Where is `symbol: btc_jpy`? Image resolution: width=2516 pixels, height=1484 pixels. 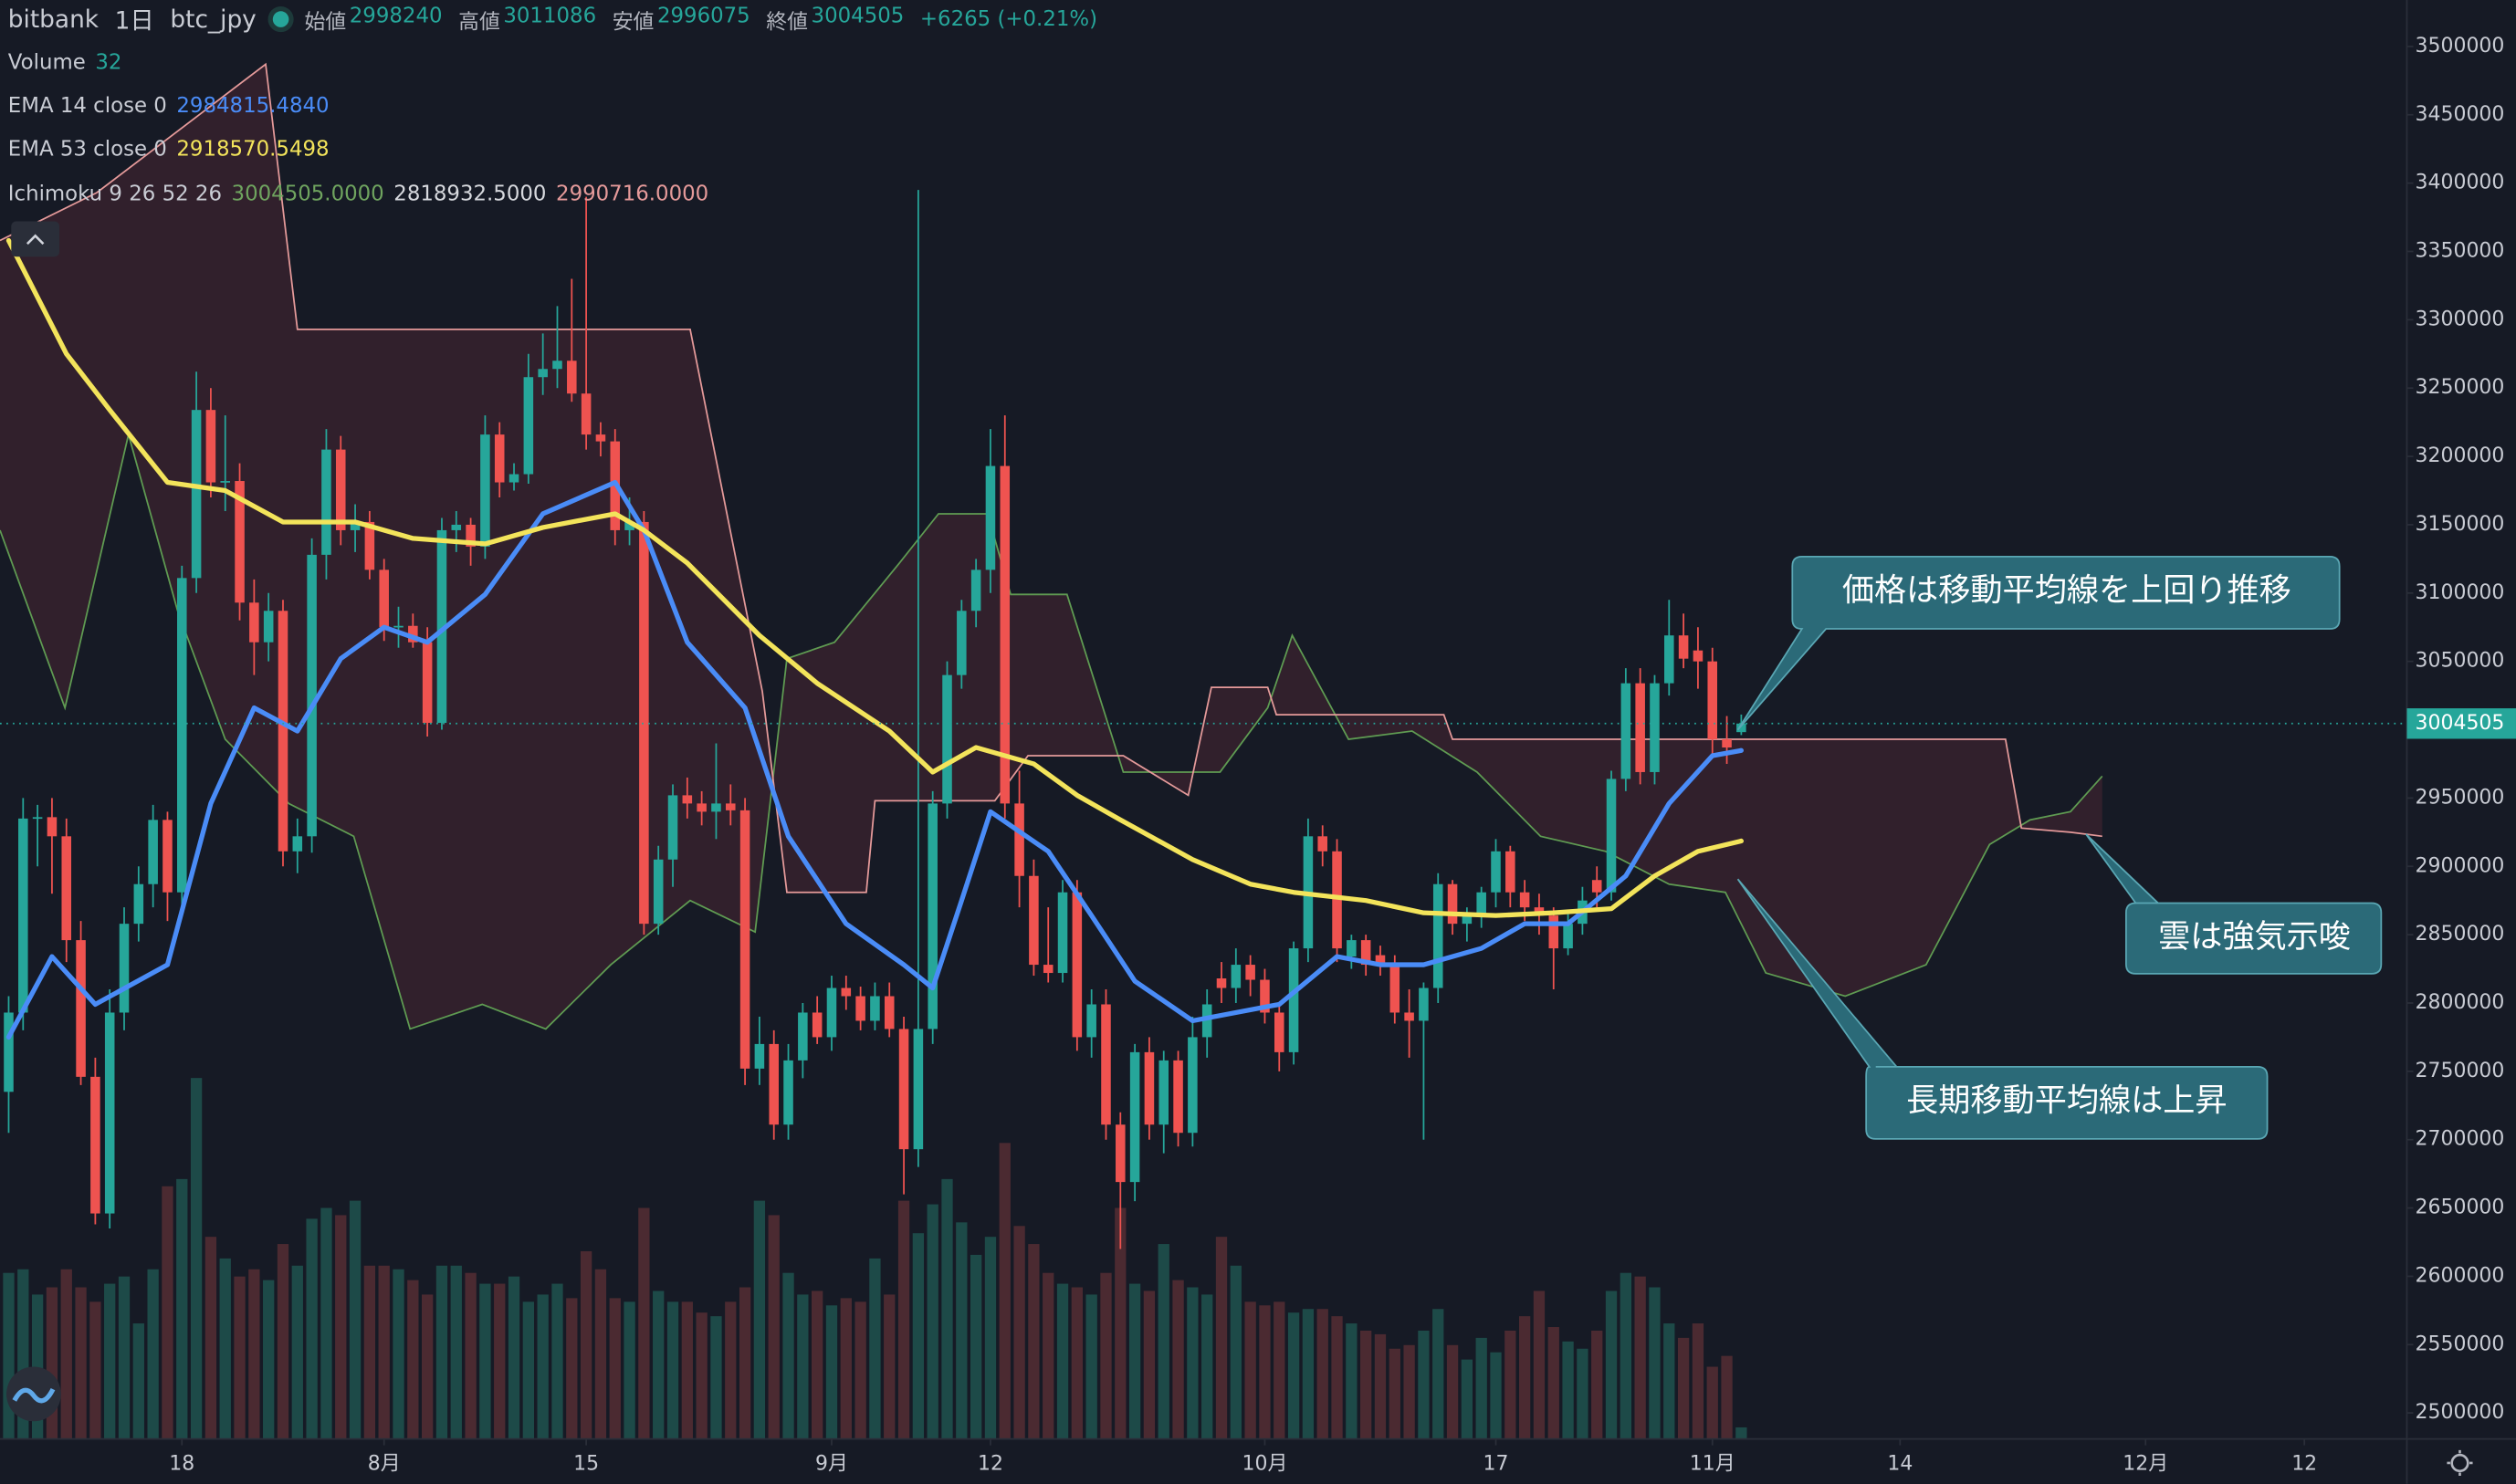 symbol: btc_jpy is located at coordinates (213, 19).